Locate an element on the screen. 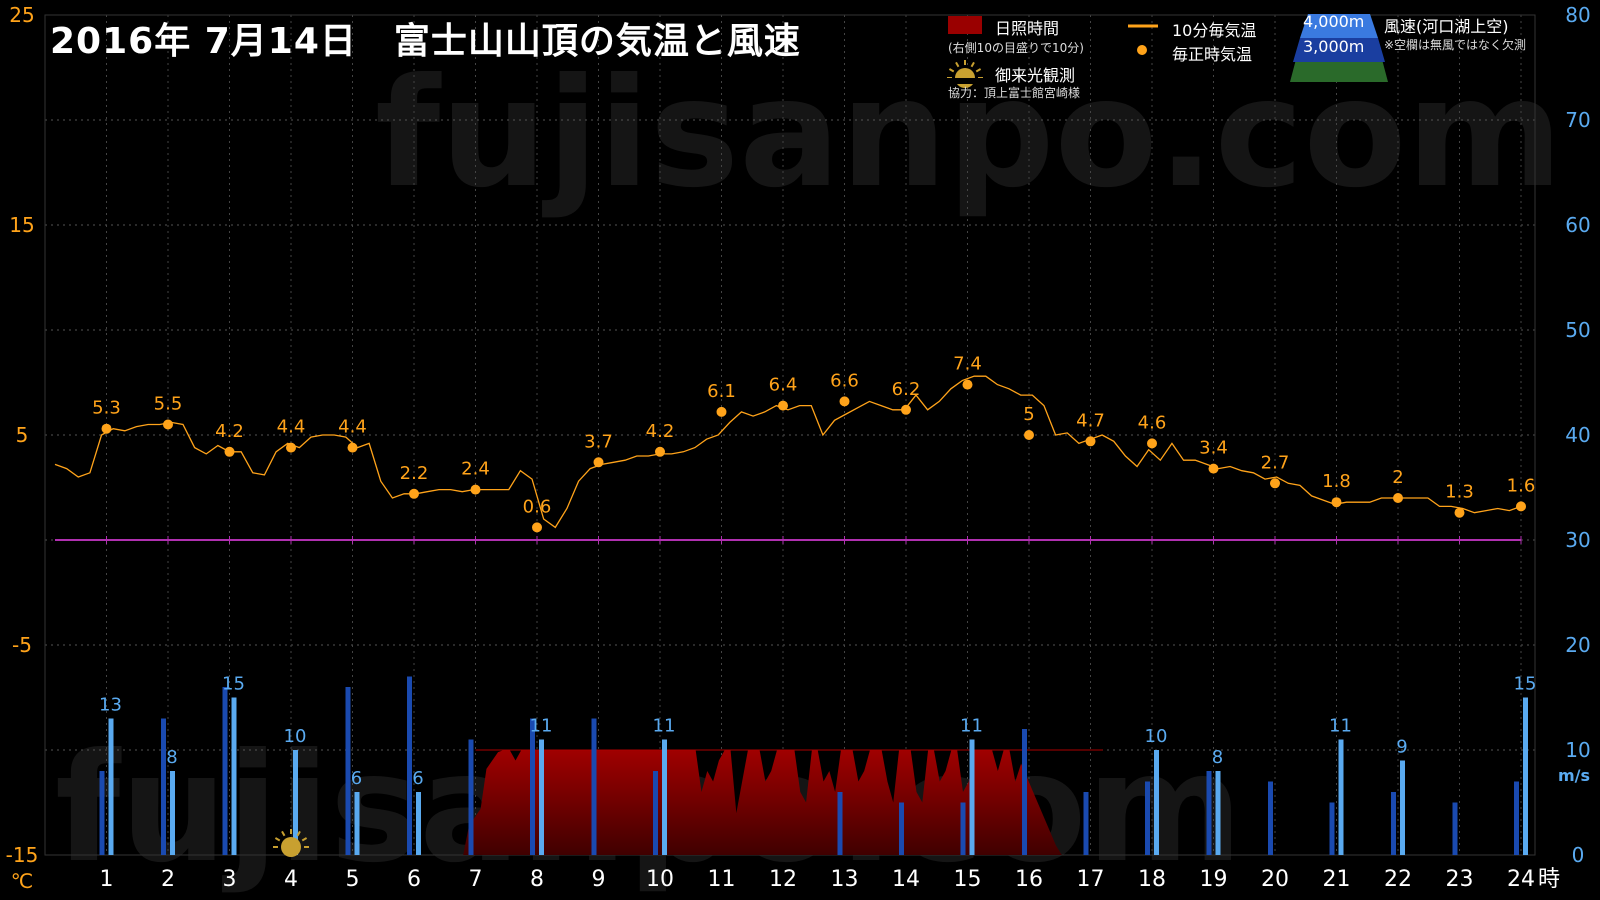  legend-sunshine-swatch is located at coordinates (965, 25).